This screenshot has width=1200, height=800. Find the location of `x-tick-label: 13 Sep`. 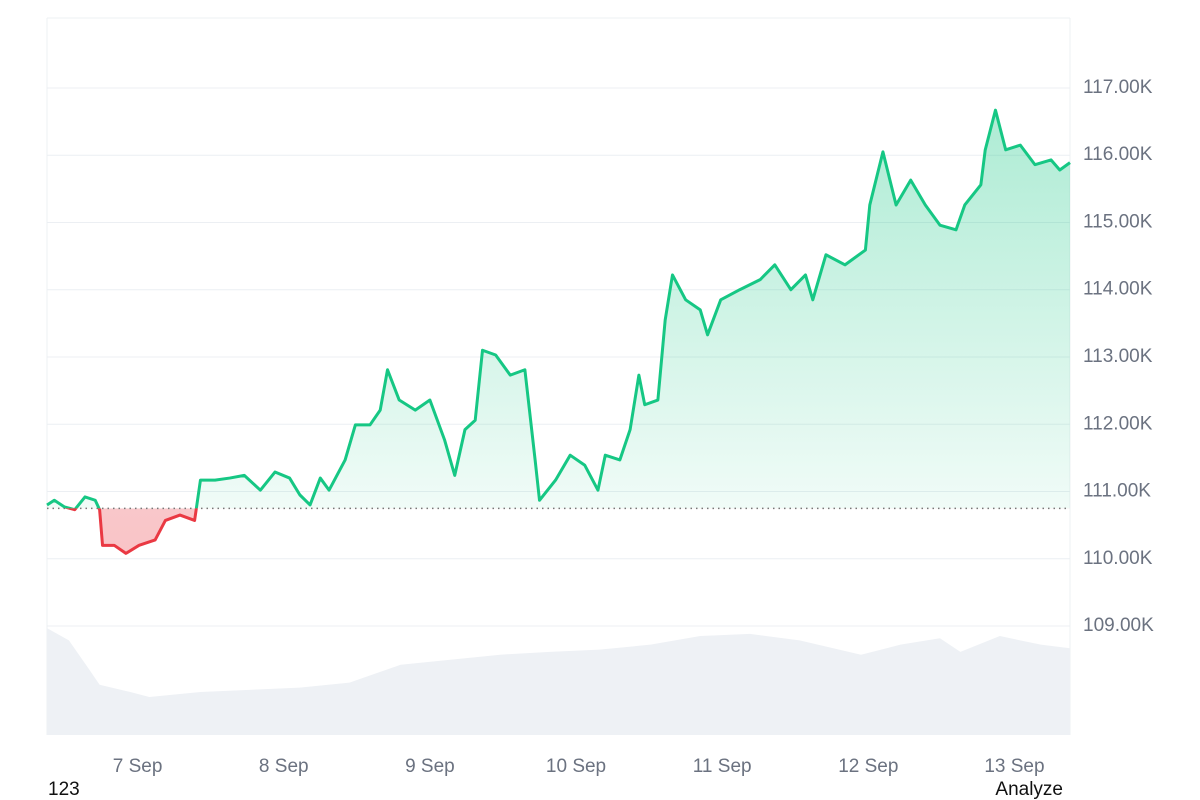

x-tick-label: 13 Sep is located at coordinates (1014, 766).